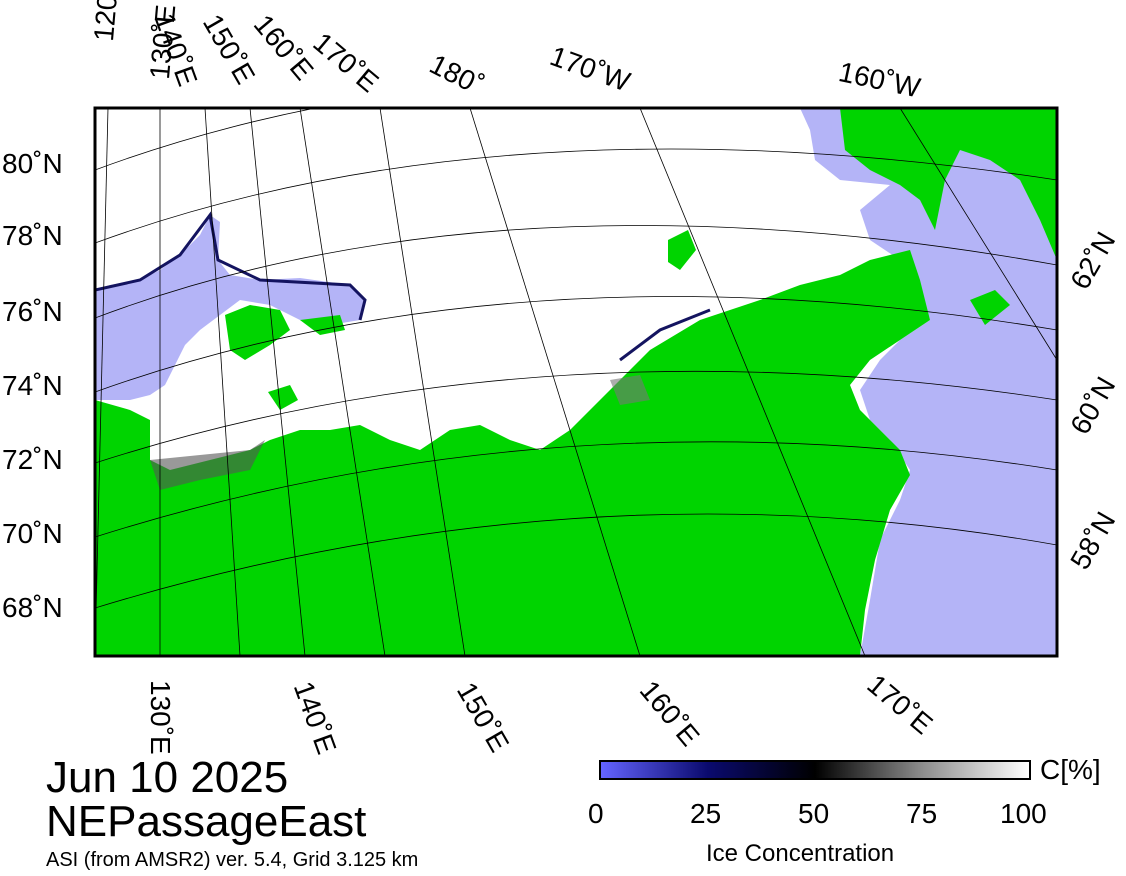 Image resolution: width=1126 pixels, height=876 pixels. Describe the element at coordinates (32, 235) in the screenshot. I see `lat-label-left: 78˚N` at that location.